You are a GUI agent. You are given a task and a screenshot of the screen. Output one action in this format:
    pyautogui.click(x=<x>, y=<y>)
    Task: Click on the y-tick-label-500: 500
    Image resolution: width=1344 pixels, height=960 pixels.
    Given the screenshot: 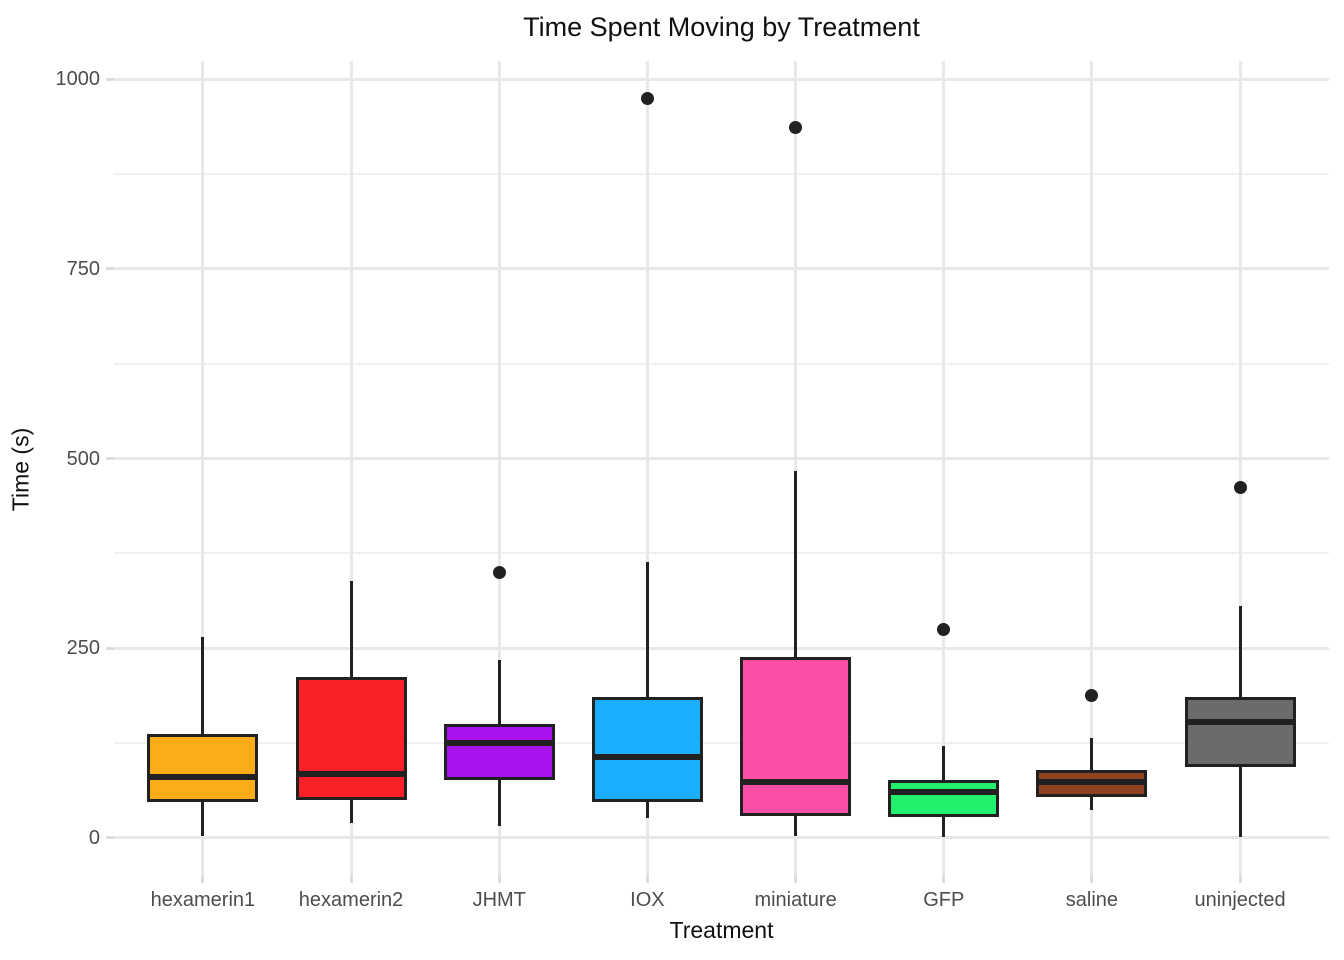 What is the action you would take?
    pyautogui.click(x=83, y=458)
    